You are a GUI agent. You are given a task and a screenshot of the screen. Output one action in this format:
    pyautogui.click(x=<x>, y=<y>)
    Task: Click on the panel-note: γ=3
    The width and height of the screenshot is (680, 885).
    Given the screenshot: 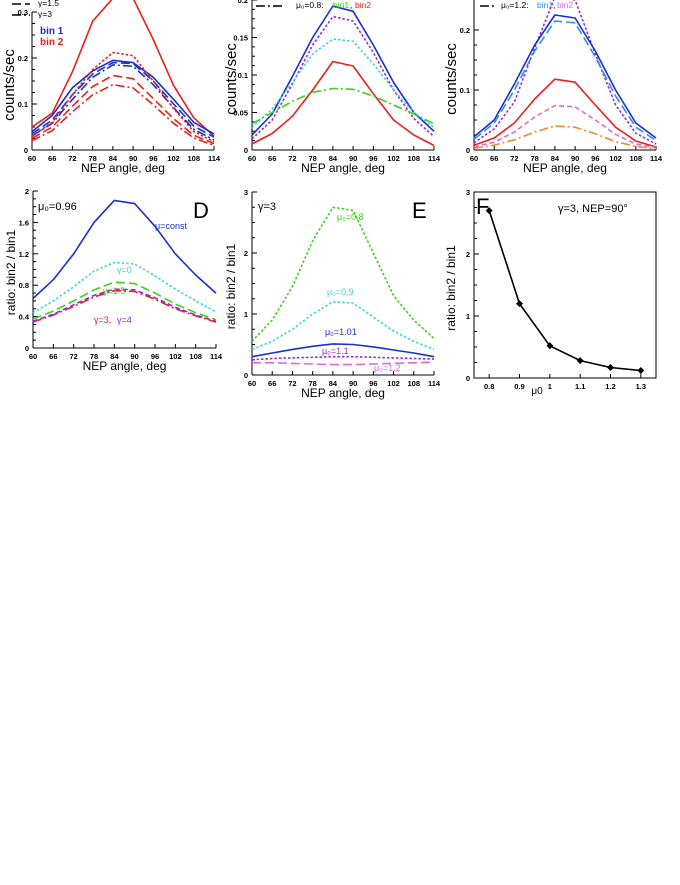 What is the action you would take?
    pyautogui.click(x=267, y=207)
    